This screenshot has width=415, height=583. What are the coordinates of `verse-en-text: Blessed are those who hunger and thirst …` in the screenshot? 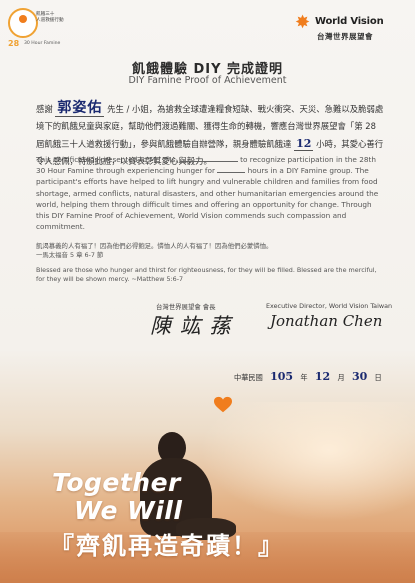 It's located at (206, 274).